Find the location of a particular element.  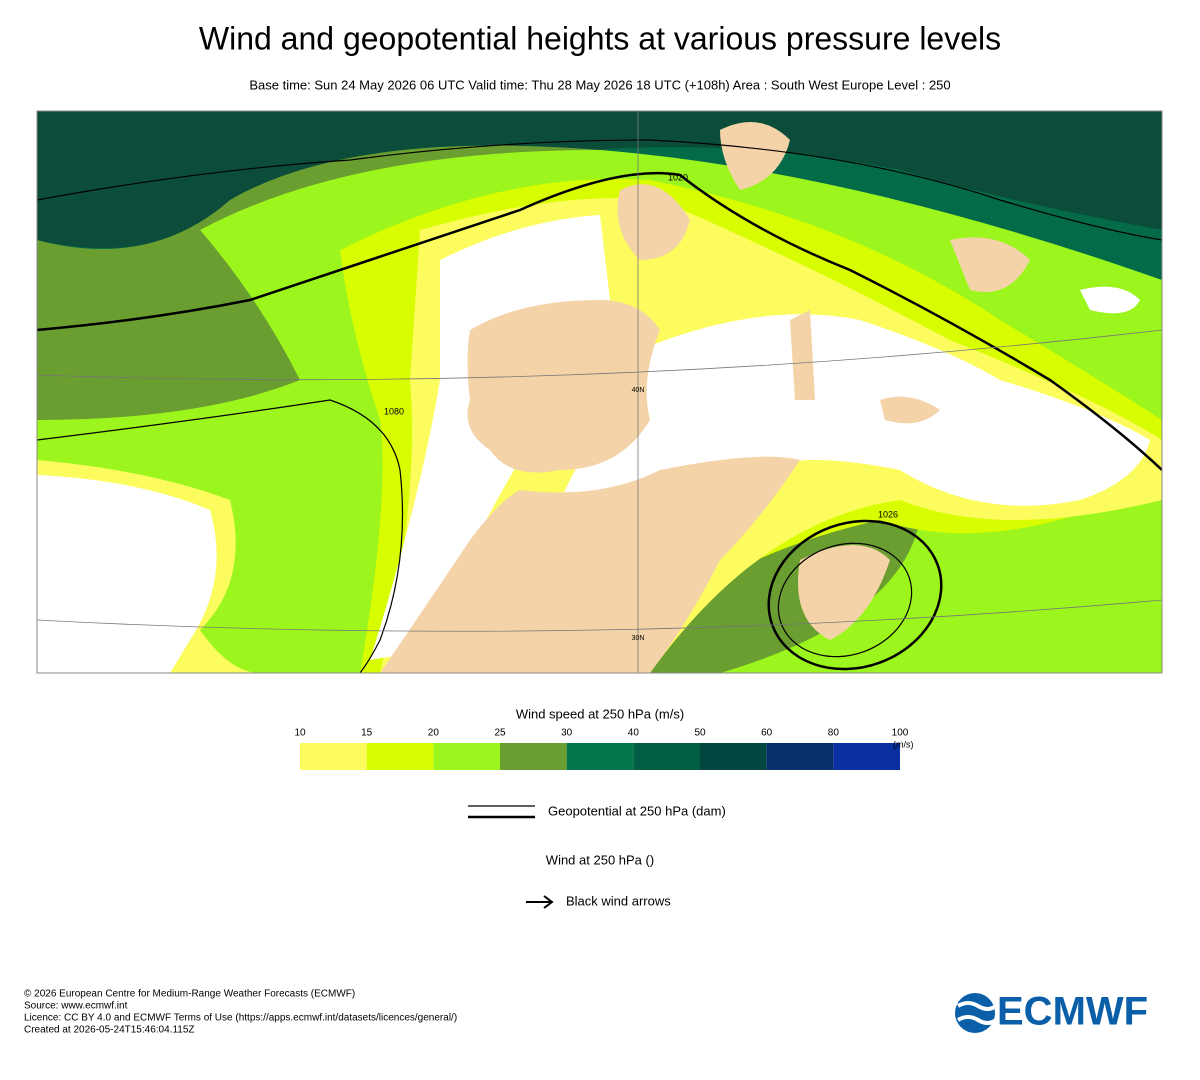

footer-line: Created at 2026-05-24T15:46:04.115Z is located at coordinates (109, 1030).